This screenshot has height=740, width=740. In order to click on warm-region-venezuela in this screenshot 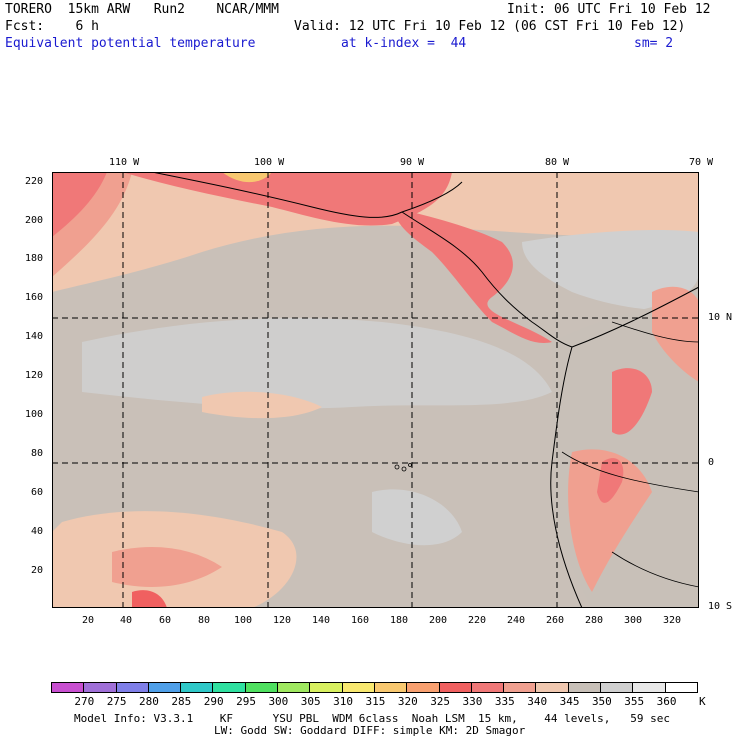, I will do `click(675, 334)`.